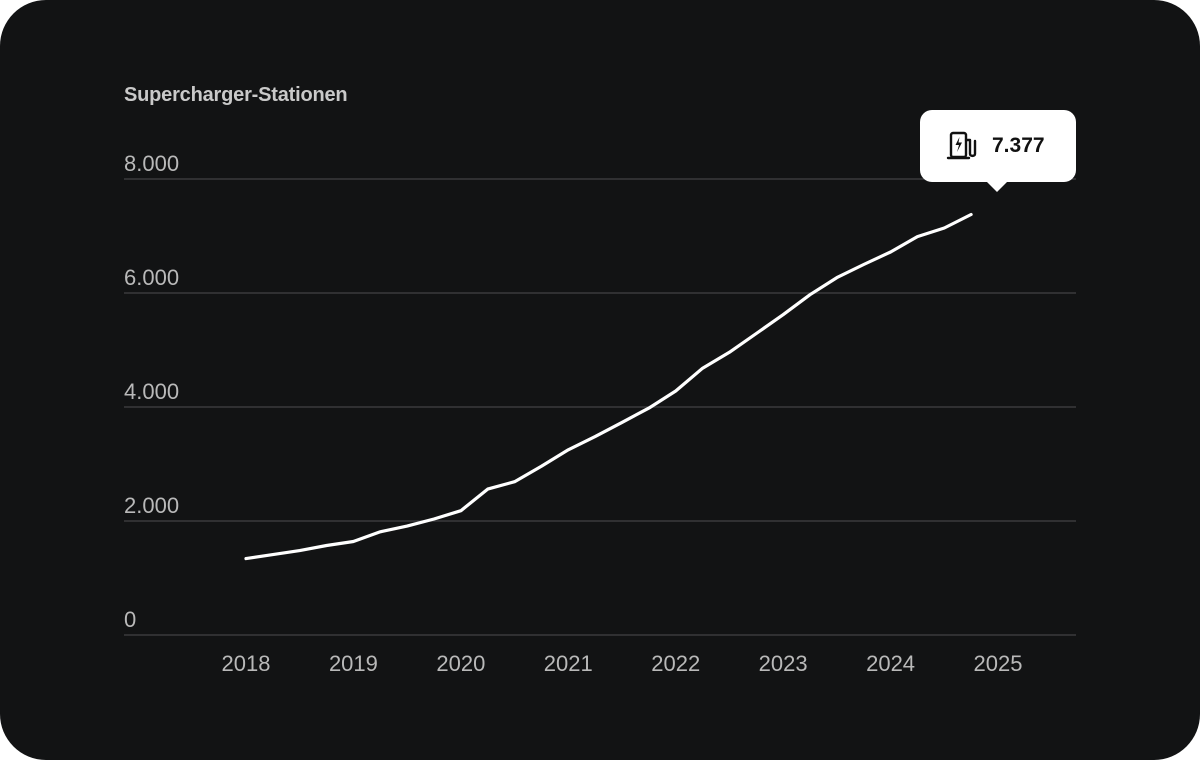 The width and height of the screenshot is (1200, 760). What do you see at coordinates (353, 663) in the screenshot?
I see `x-tick-label: 2019` at bounding box center [353, 663].